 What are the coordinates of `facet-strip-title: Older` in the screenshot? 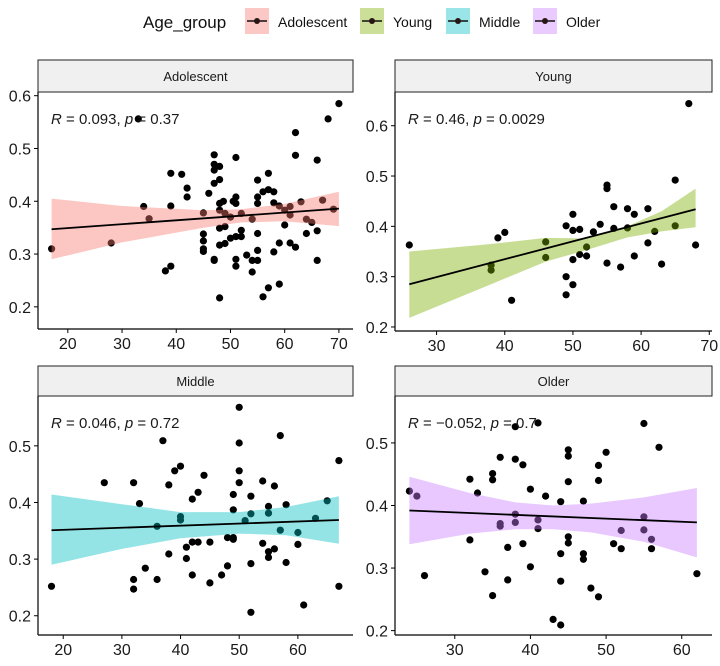 It's located at (554, 381).